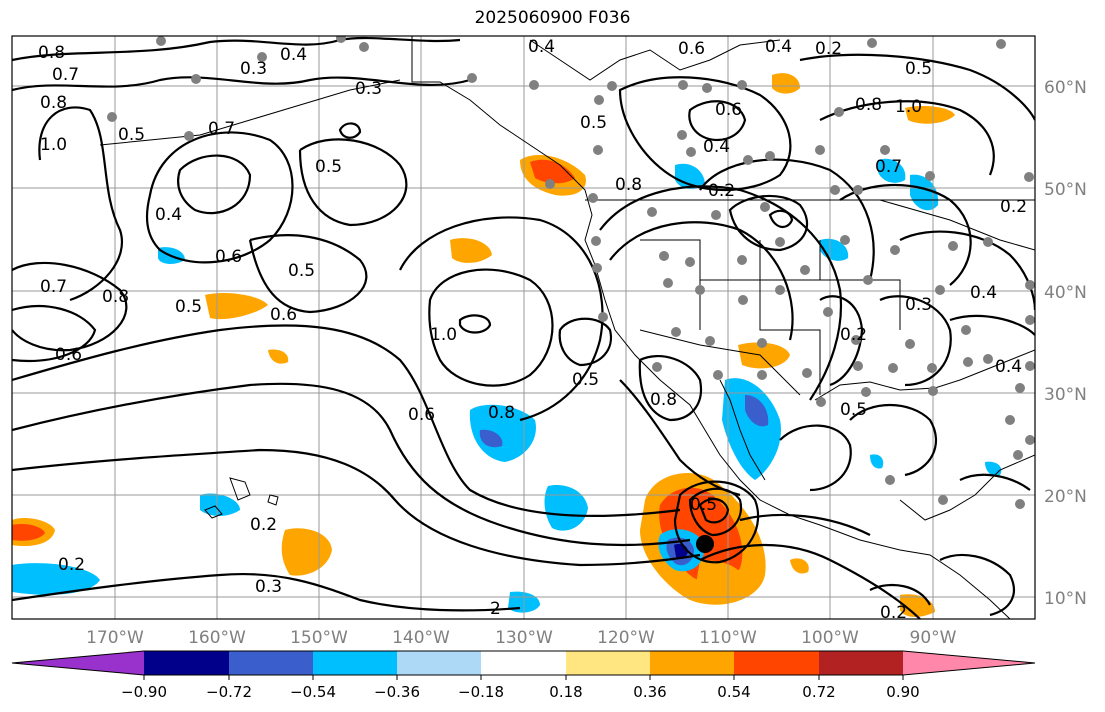 This screenshot has width=1105, height=712. I want to click on colorbar-ticks, so click(523, 677).